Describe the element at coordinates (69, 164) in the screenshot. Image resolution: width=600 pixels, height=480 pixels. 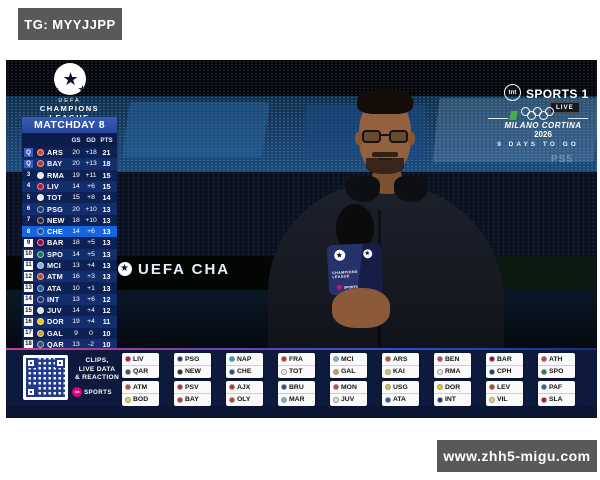
I see `standings-row: Q BAY 20 +13 18` at that location.